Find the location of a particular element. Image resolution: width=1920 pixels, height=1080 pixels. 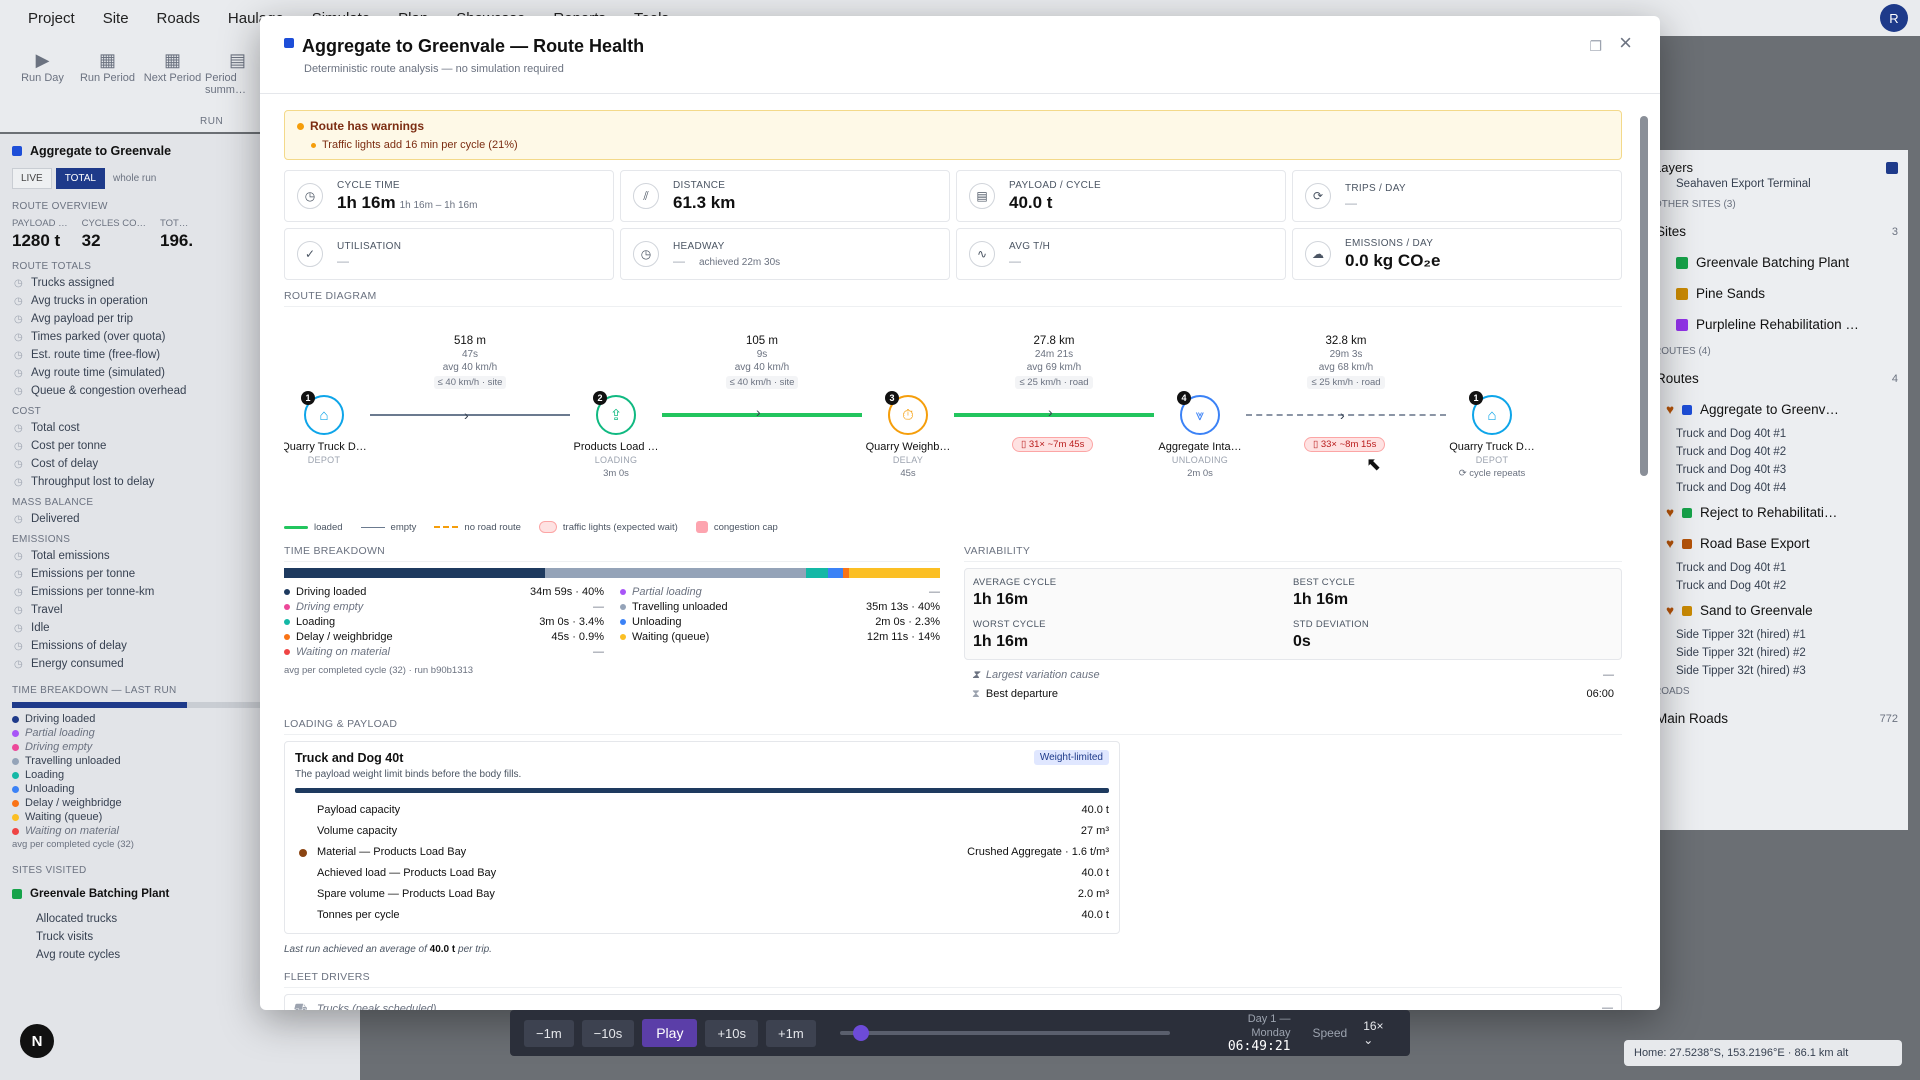

fwd-10s-button: +10s is located at coordinates (732, 1033).